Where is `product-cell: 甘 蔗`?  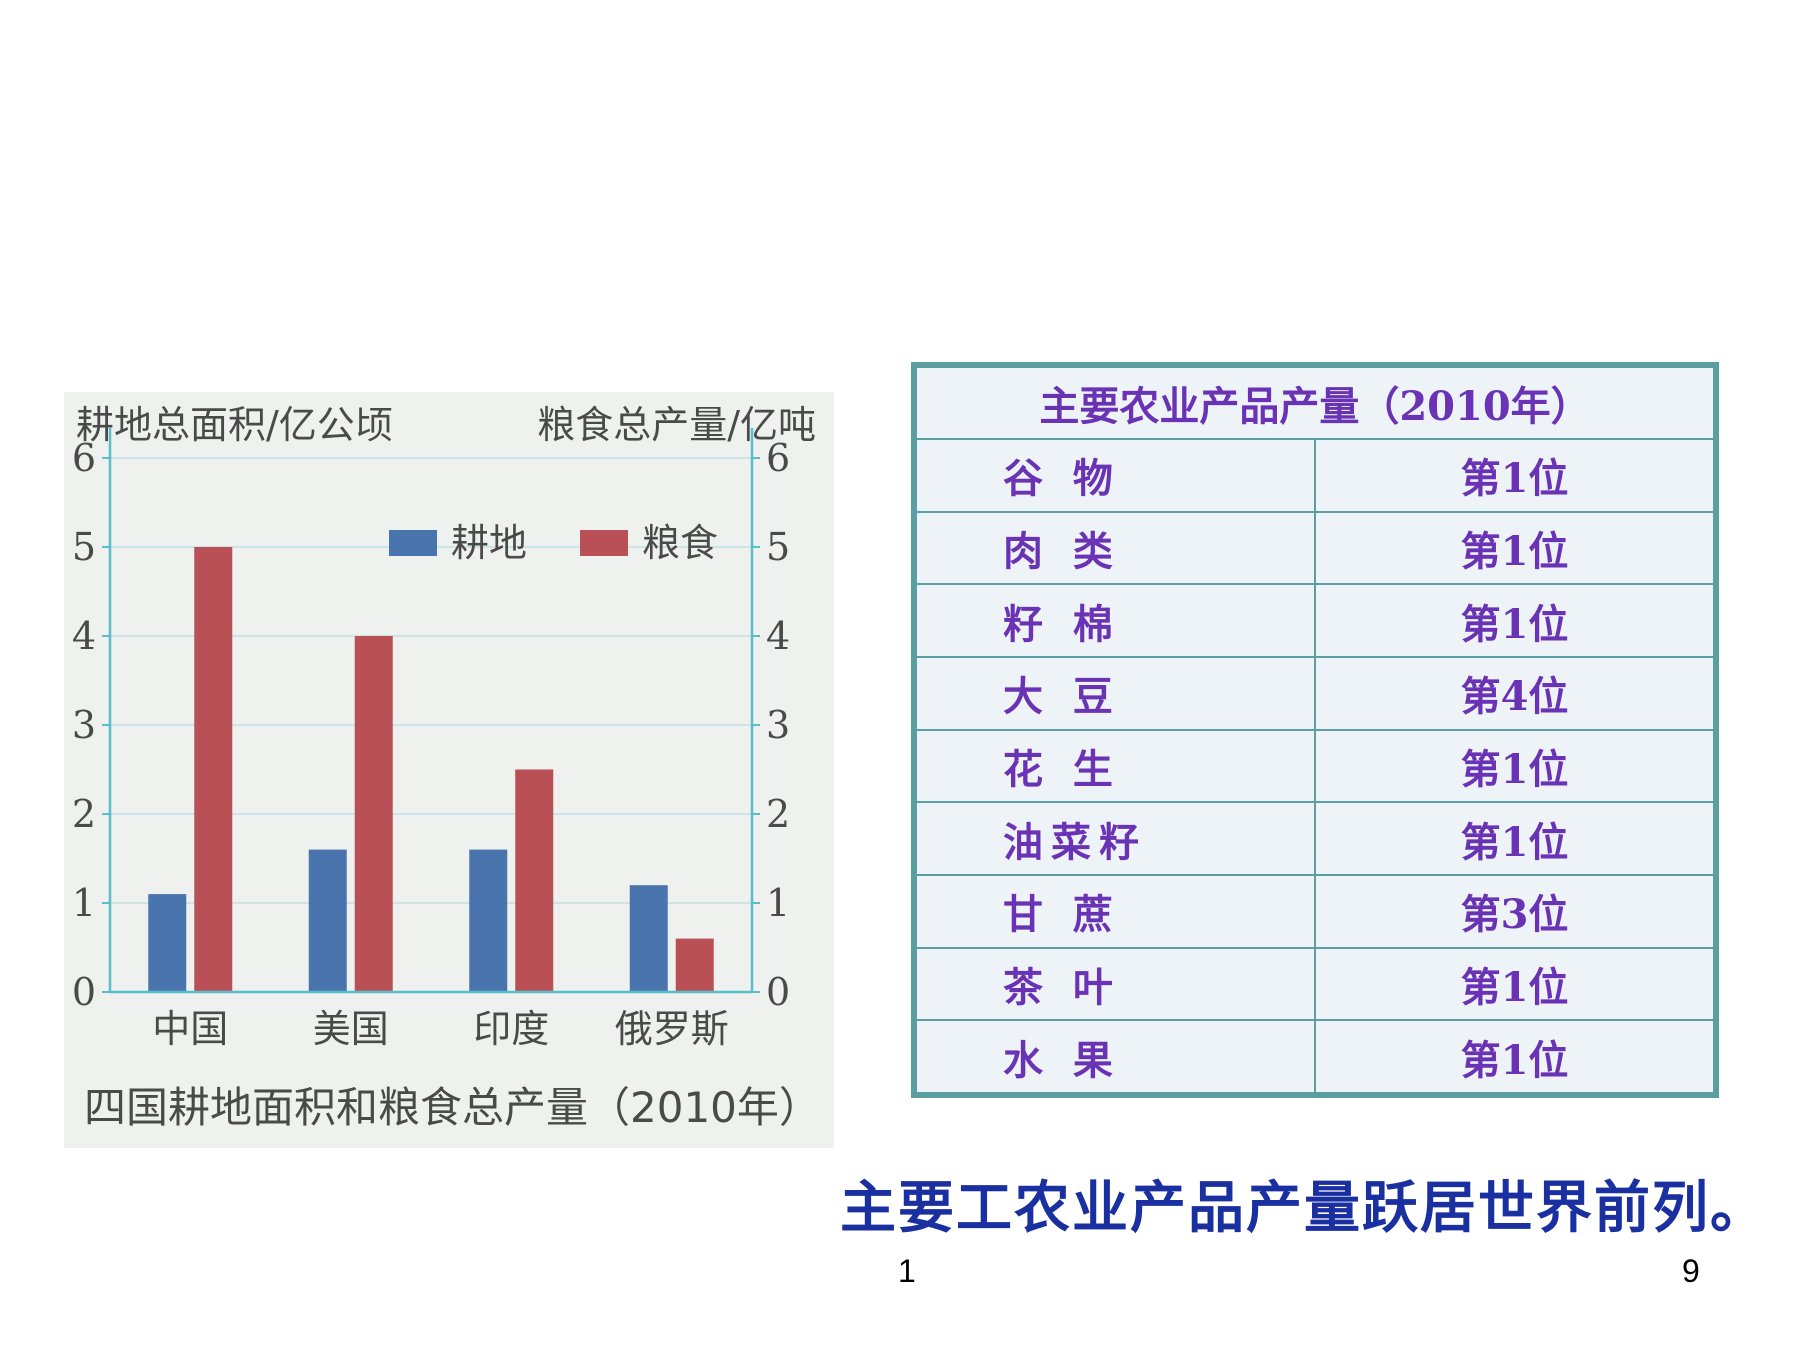
product-cell: 甘 蔗 is located at coordinates (1115, 911).